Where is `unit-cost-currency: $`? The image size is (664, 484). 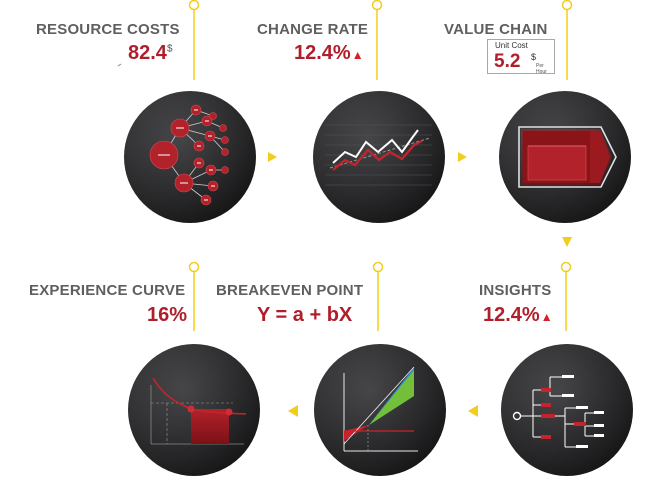
unit-cost-currency: $ is located at coordinates (534, 57).